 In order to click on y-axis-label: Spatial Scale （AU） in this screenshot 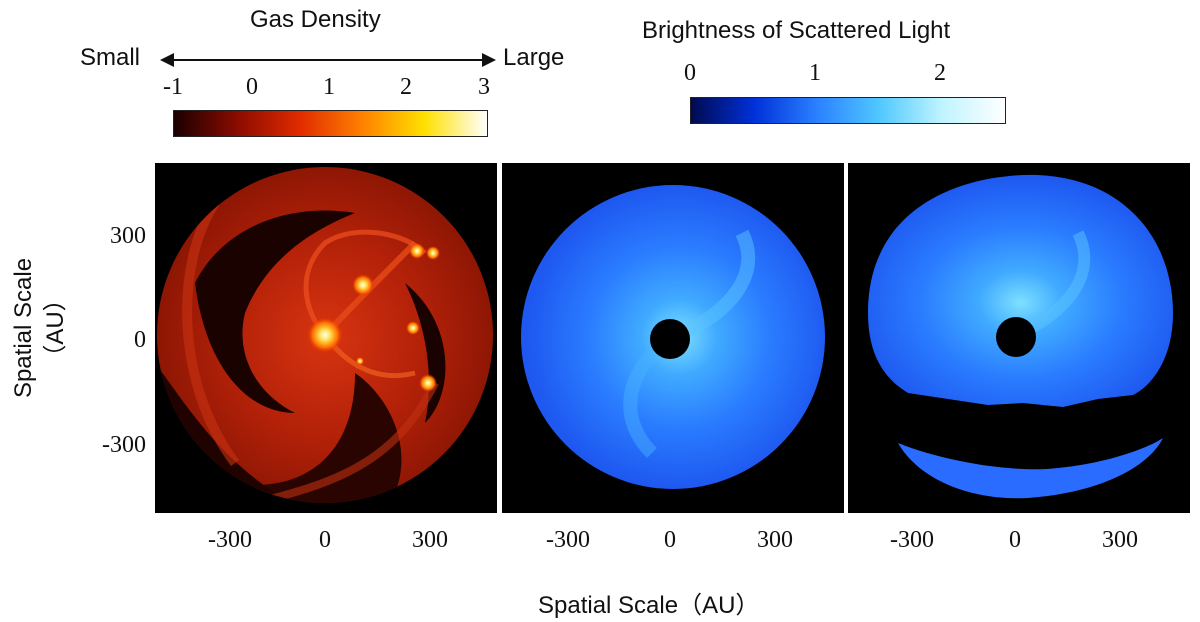, I will do `click(39, 328)`.